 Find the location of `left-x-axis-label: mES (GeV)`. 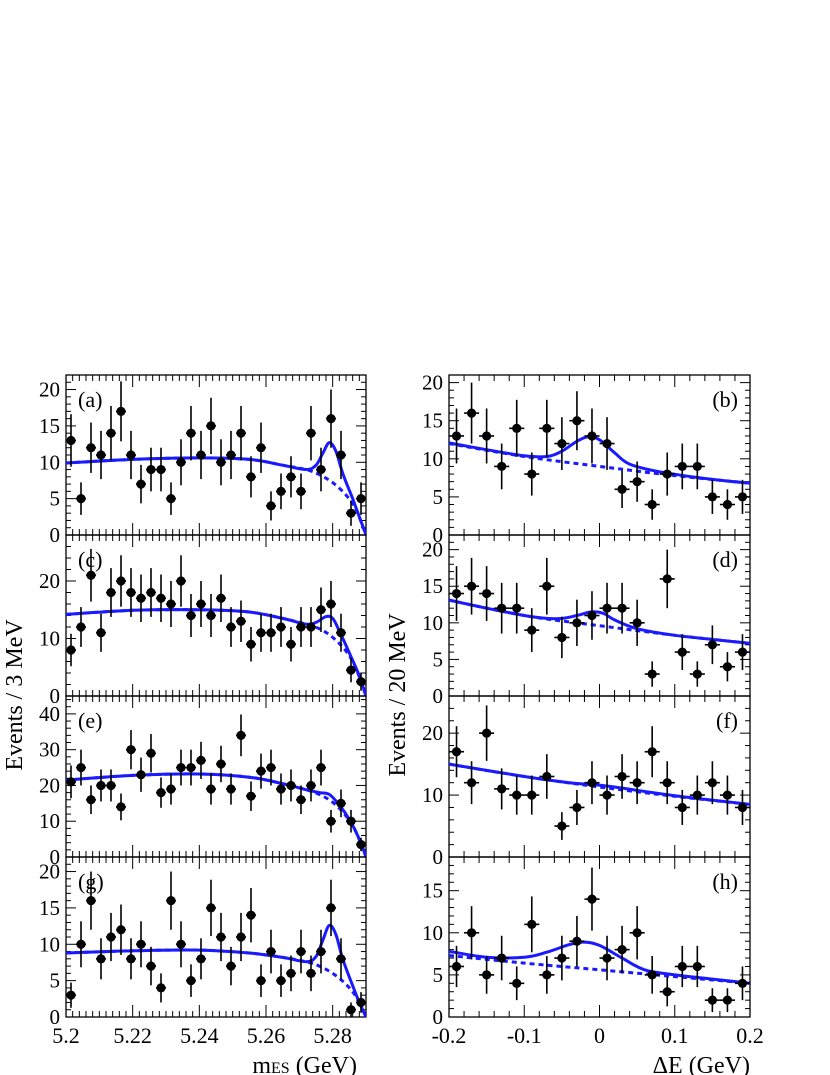

left-x-axis-label: mES (GeV) is located at coordinates (304, 1064).